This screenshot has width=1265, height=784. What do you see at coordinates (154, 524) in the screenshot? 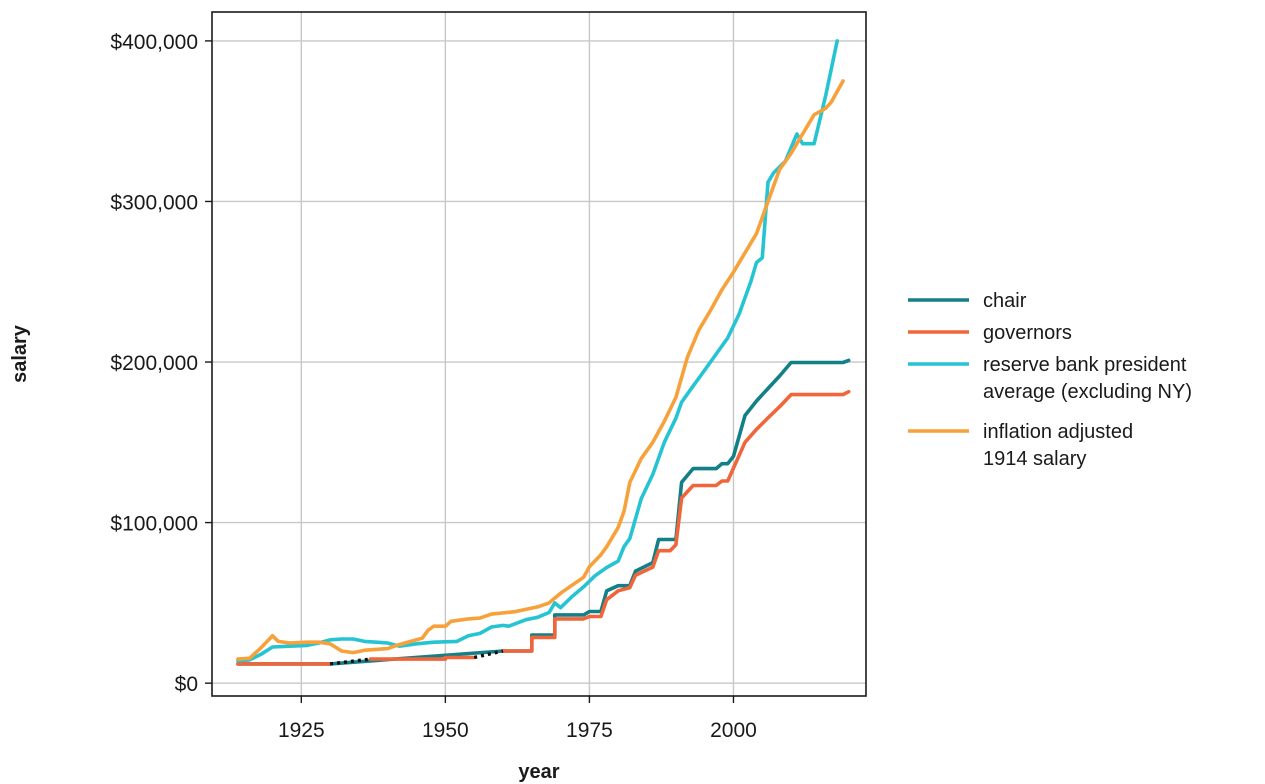
I see `y-tick-label: $100,000` at bounding box center [154, 524].